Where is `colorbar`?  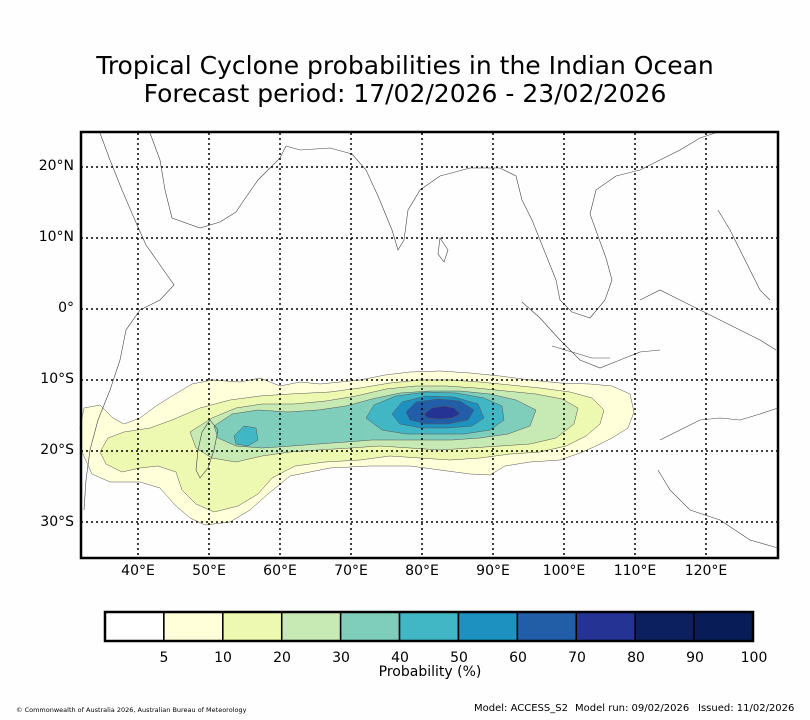
colorbar is located at coordinates (429, 626).